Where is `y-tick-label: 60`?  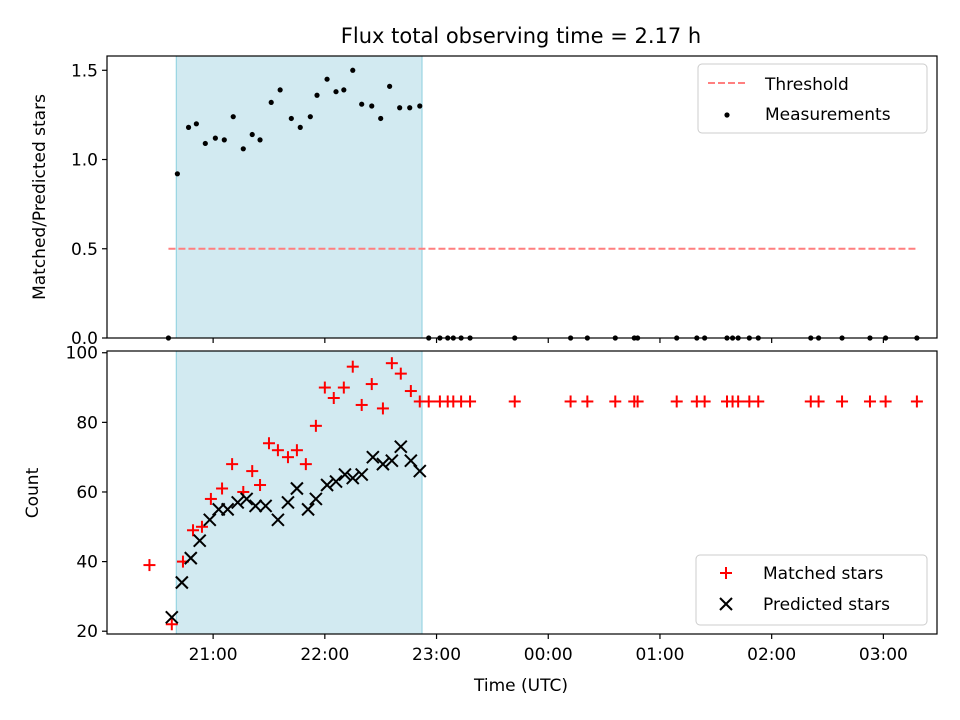 y-tick-label: 60 is located at coordinates (87, 493).